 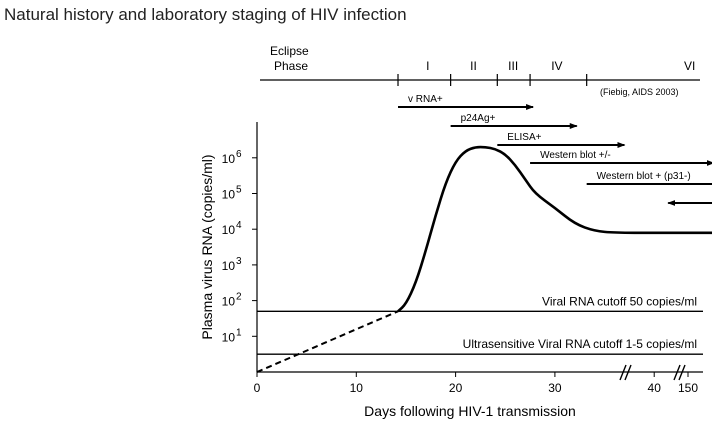 What do you see at coordinates (555, 388) in the screenshot?
I see `x-tick-label: 30` at bounding box center [555, 388].